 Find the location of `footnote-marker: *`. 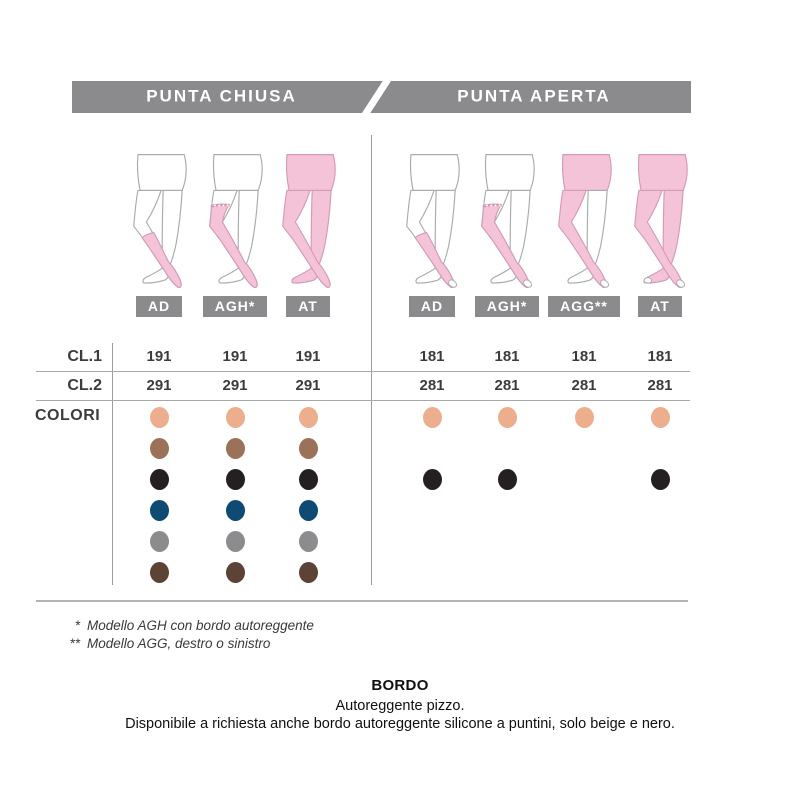

footnote-marker: * is located at coordinates (77, 625).